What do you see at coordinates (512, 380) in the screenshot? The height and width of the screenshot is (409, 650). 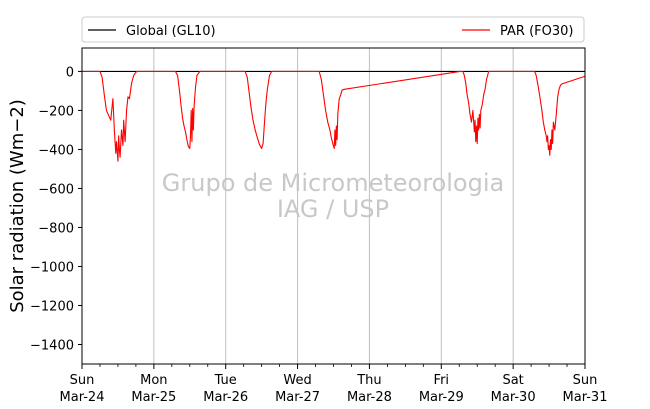 I see `x-tick-weekday: Sat` at bounding box center [512, 380].